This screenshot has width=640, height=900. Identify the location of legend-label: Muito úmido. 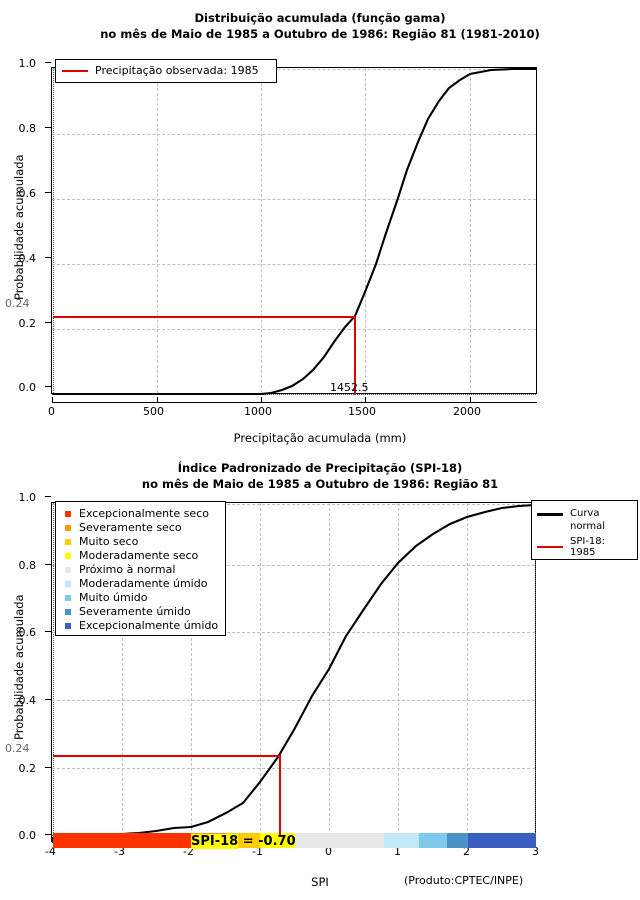
(113, 597).